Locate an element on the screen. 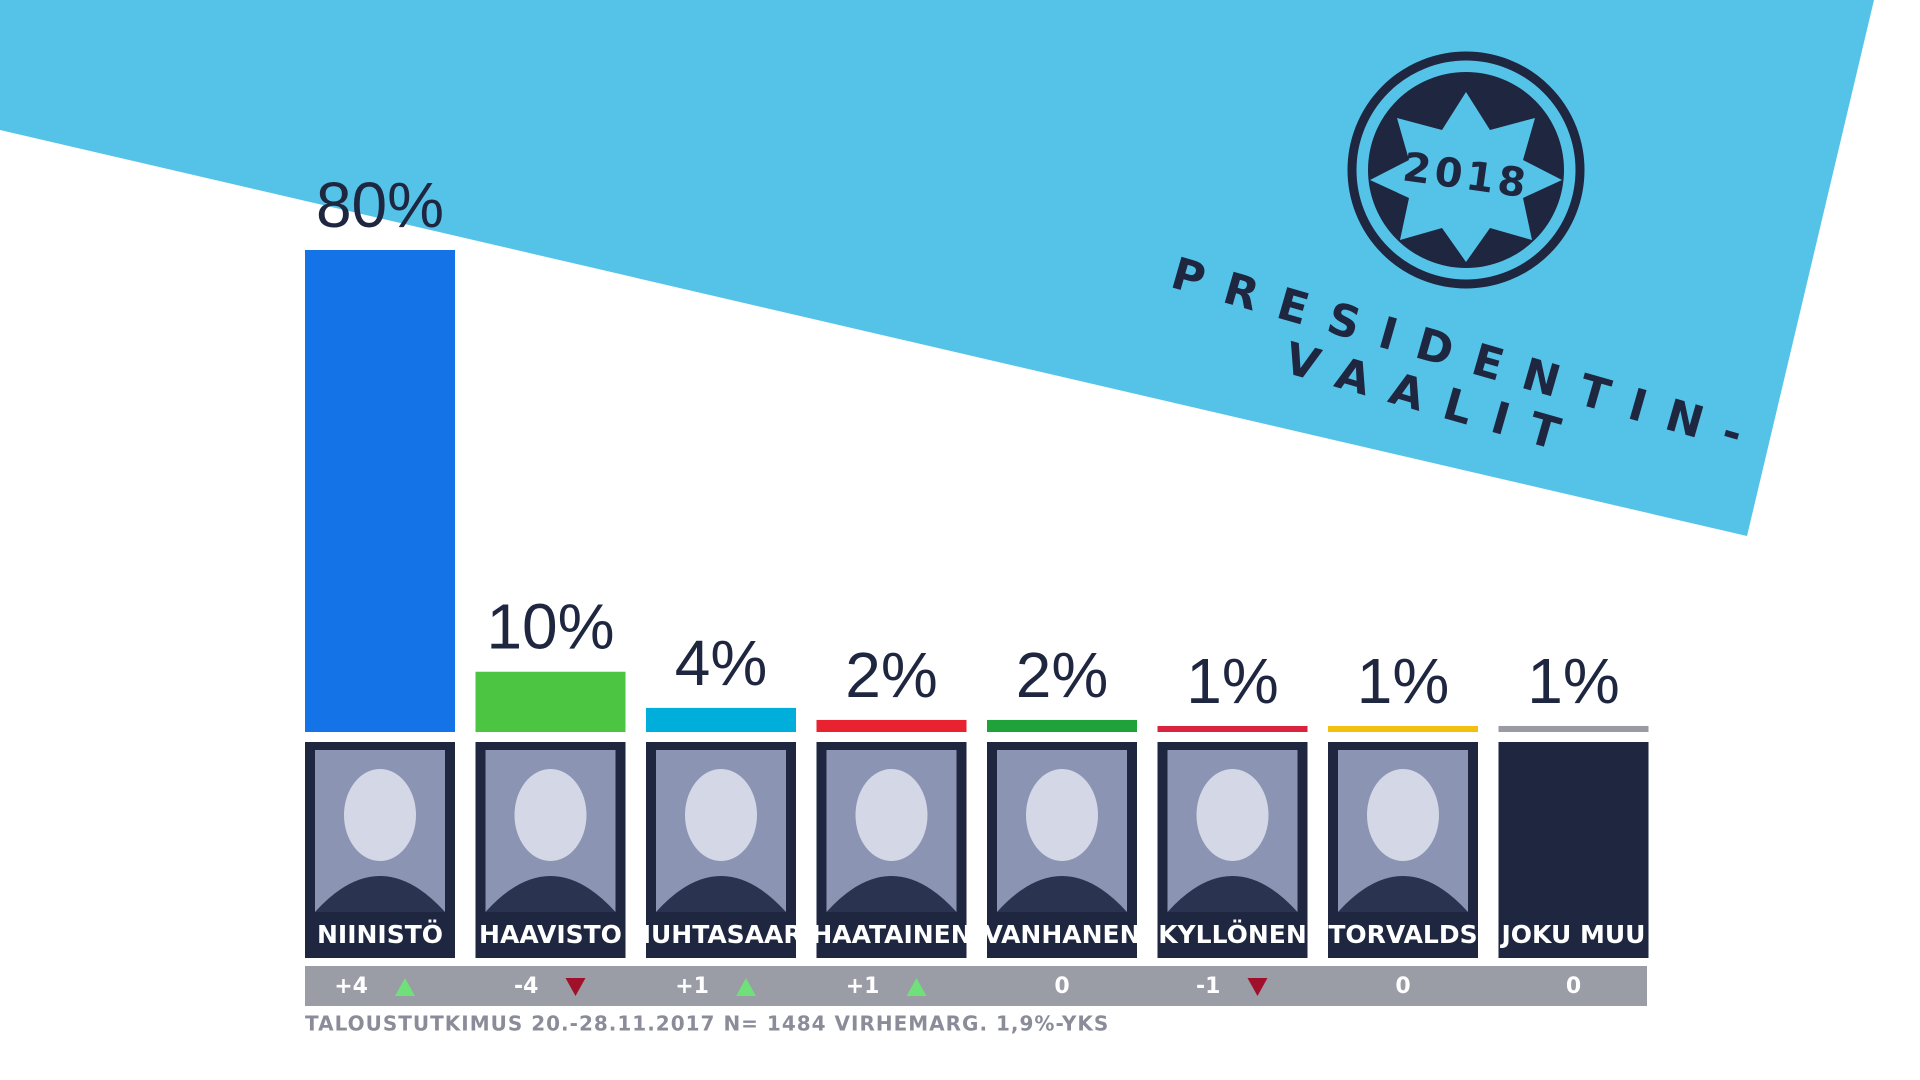  photo-frame is located at coordinates (1573, 850).